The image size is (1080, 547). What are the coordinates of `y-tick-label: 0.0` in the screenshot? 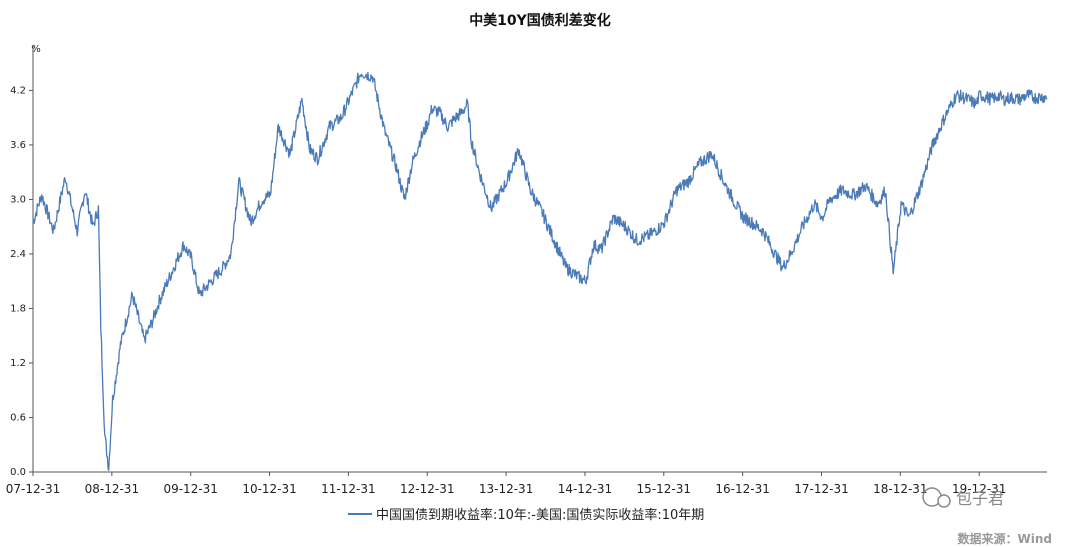 It's located at (18, 472).